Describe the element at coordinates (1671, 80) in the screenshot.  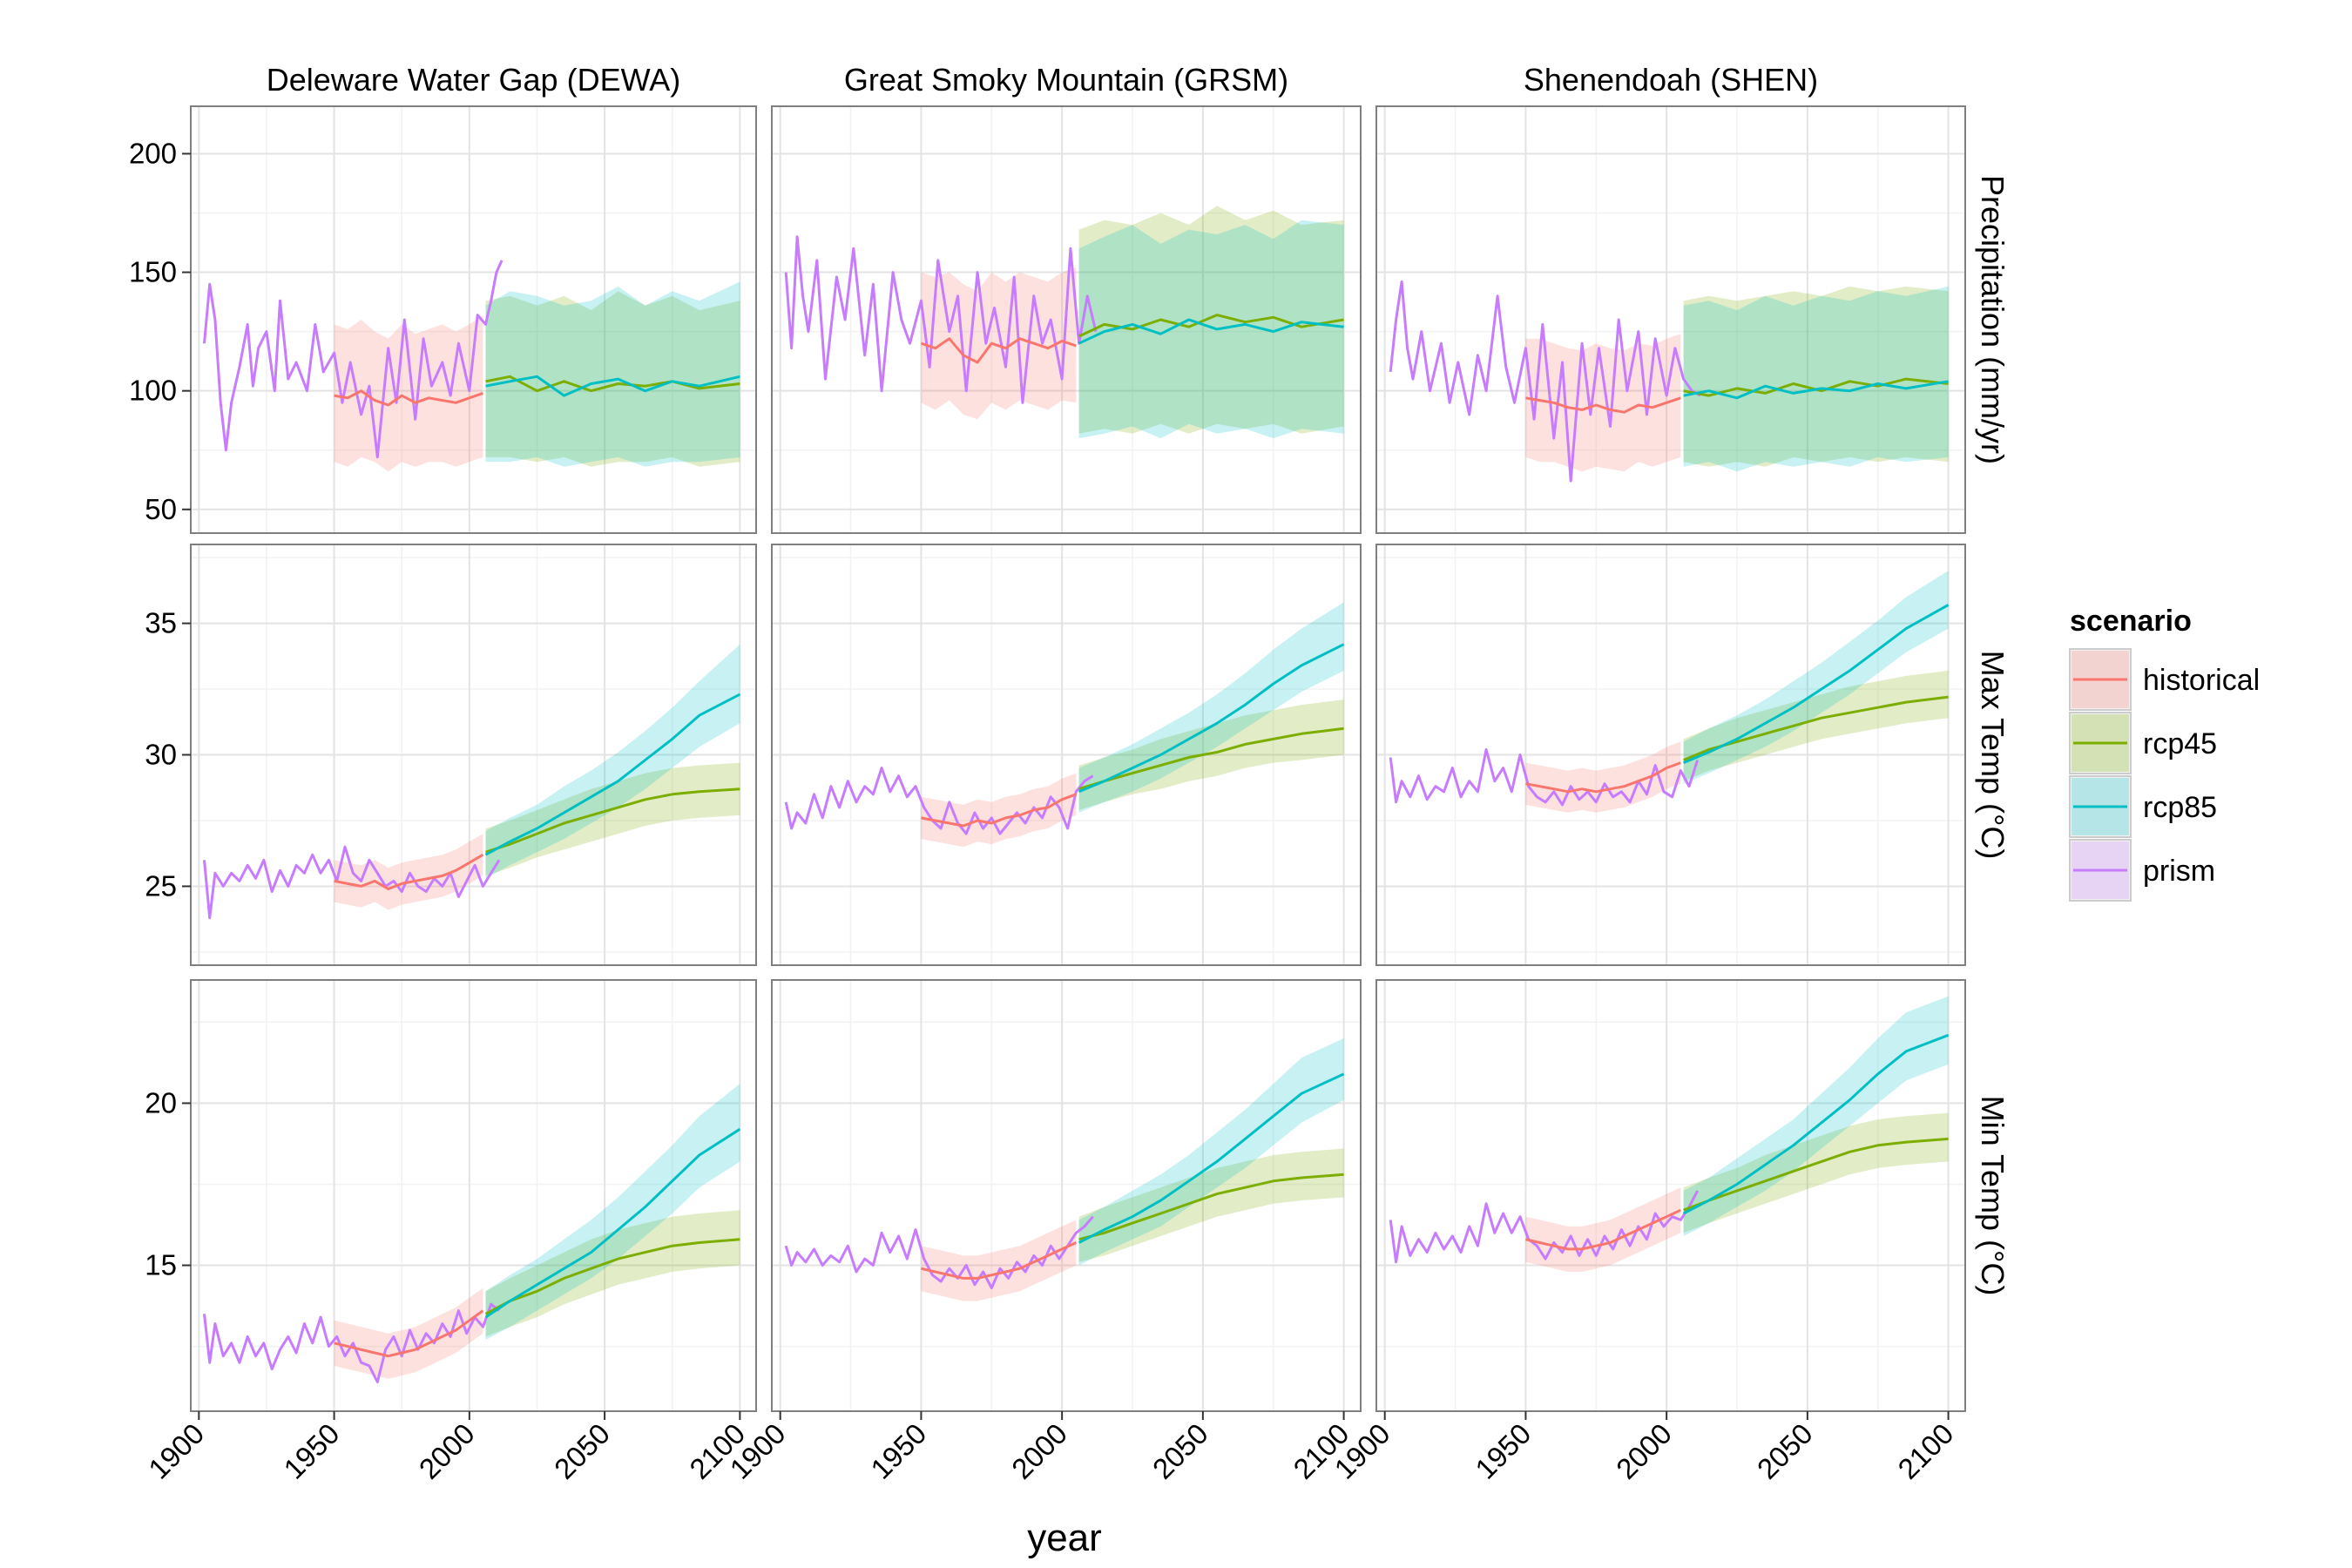
I see `facet-column-label: Shenendoah (SHEN)` at that location.